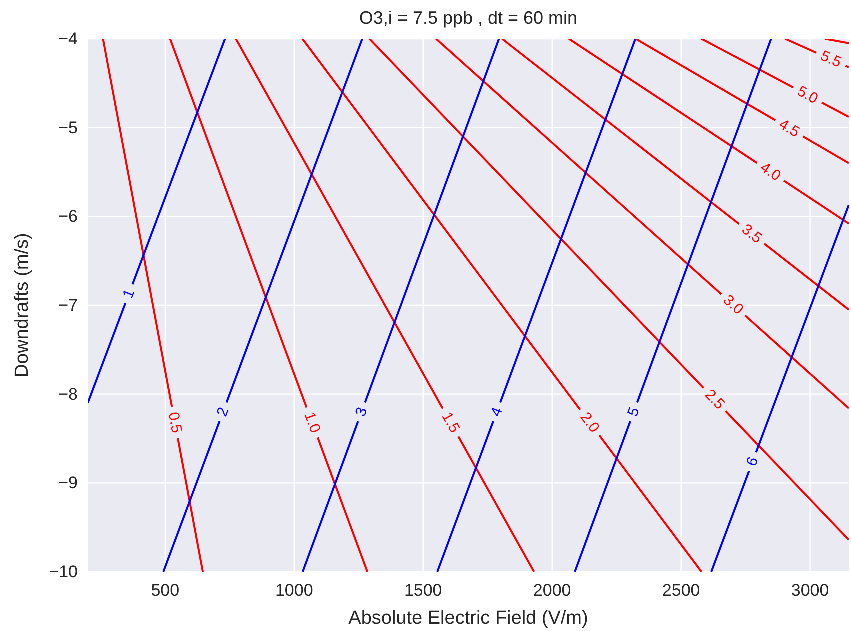  Describe the element at coordinates (68, 394) in the screenshot. I see `y-tick-label: −8` at that location.